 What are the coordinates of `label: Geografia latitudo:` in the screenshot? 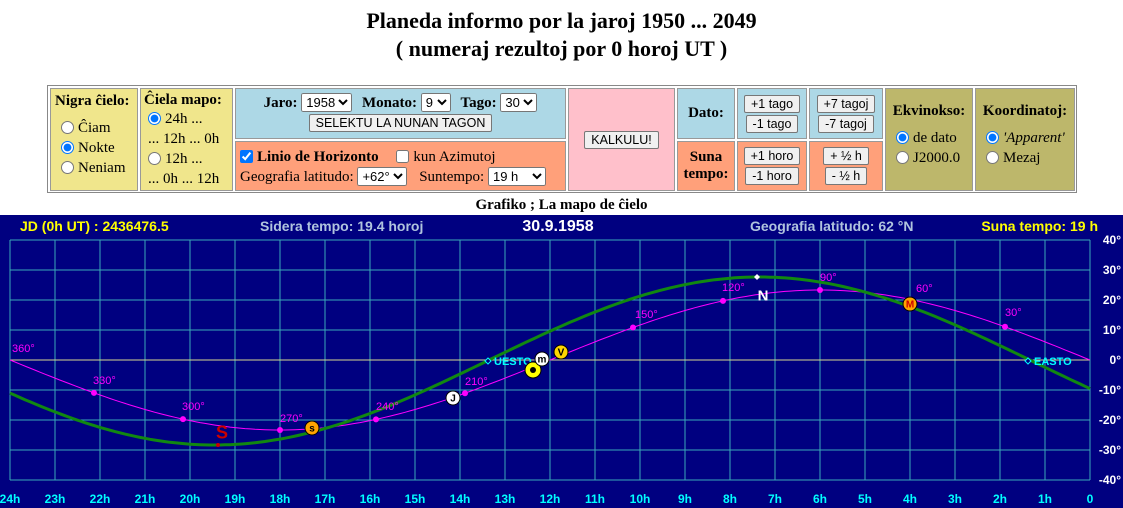 It's located at (297, 177).